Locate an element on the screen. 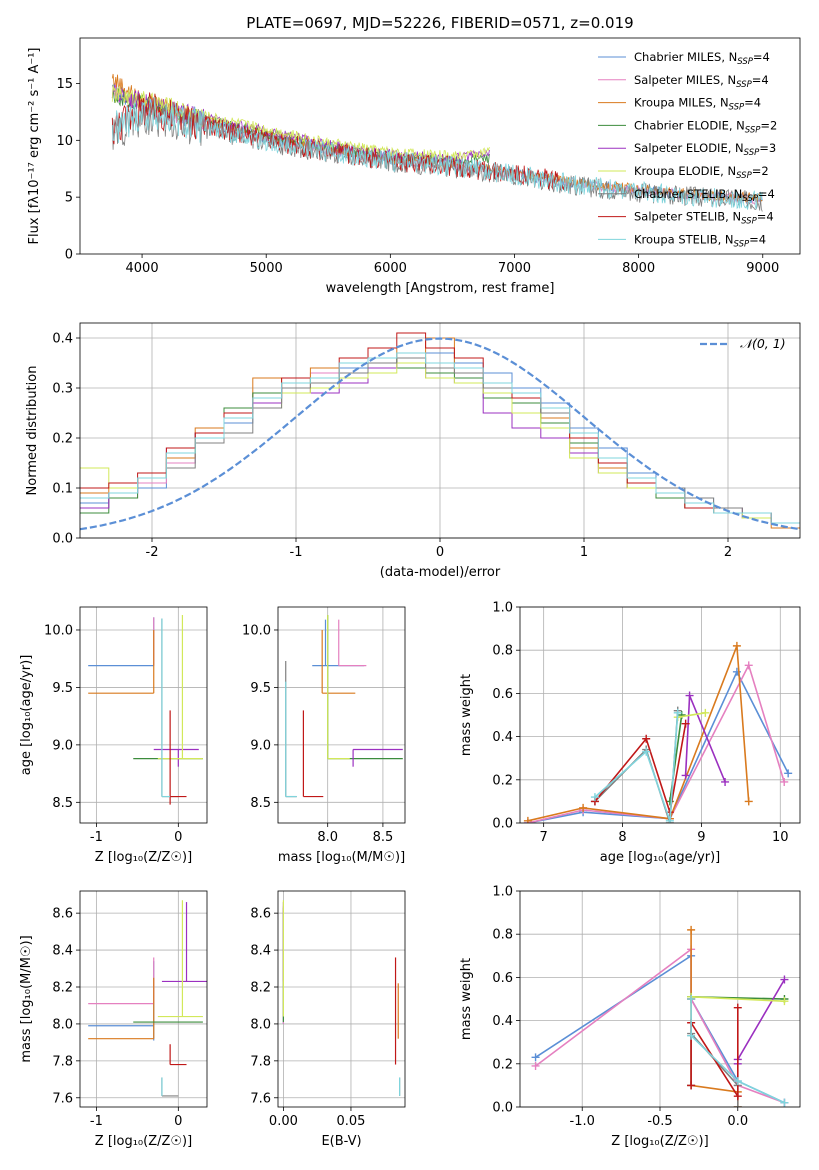  legend-label-kroupa_elodie: Kroupa ELODIE, NSSP=2 is located at coordinates (701, 172).